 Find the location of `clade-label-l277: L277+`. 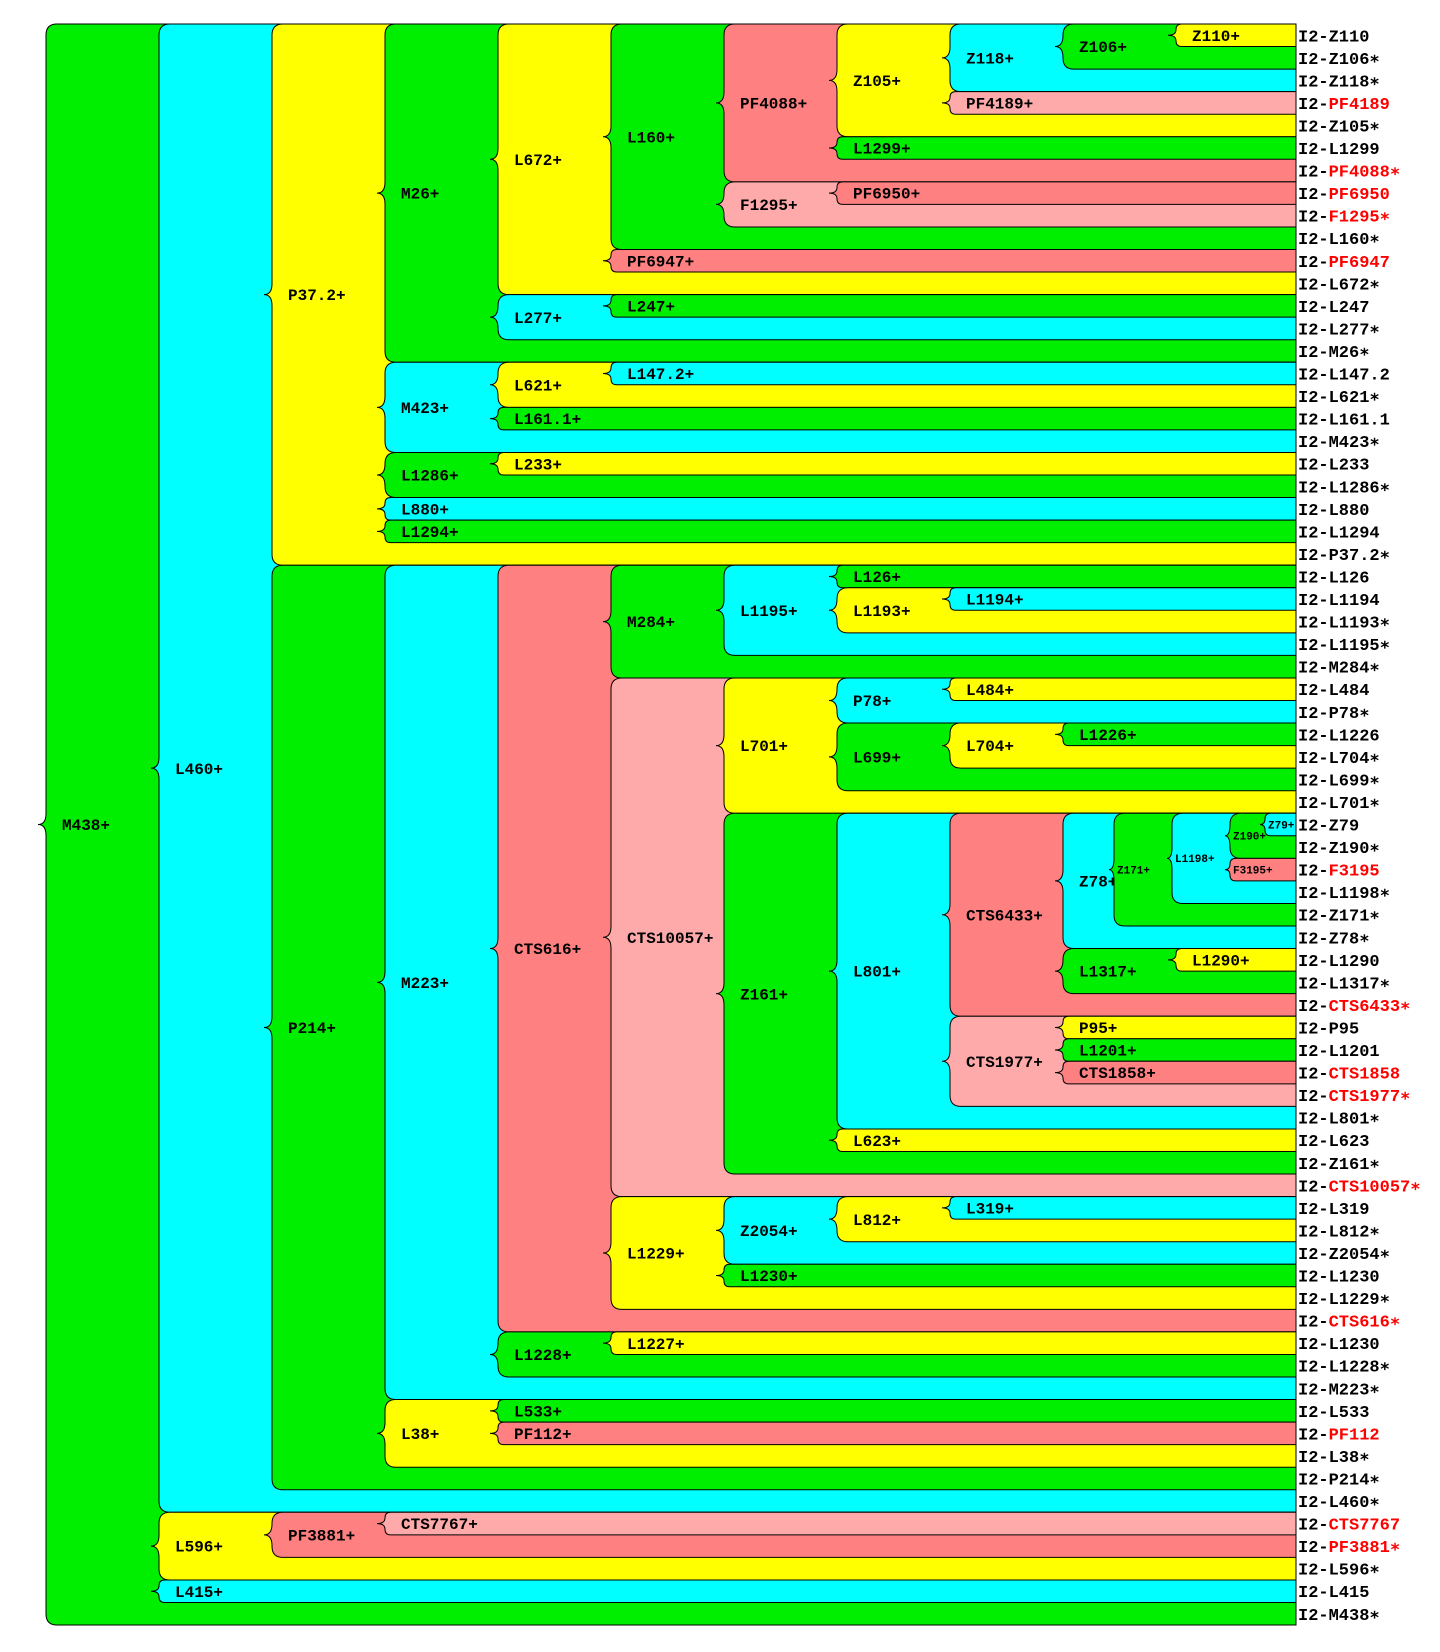

clade-label-l277: L277+ is located at coordinates (538, 319).